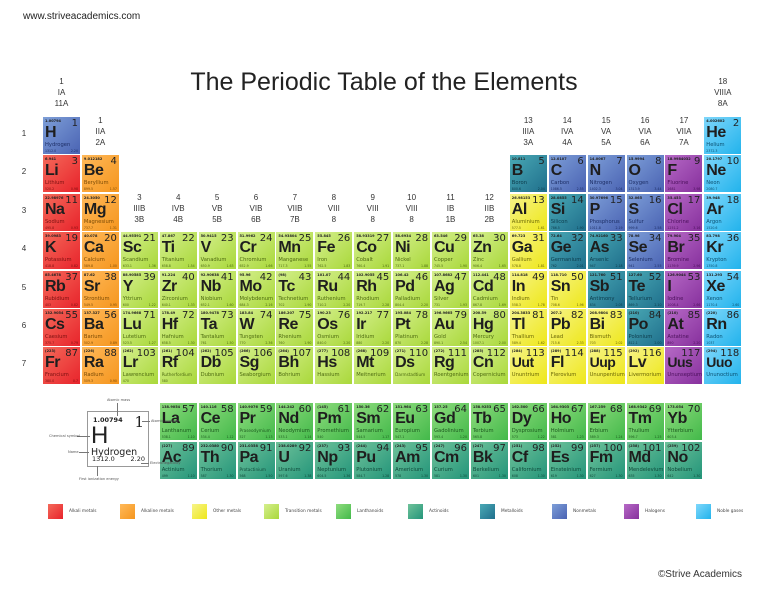 The height and width of the screenshot is (593, 768). What do you see at coordinates (178, 327) in the screenshot?
I see `element-hafnium: 178.49 72 Hf Hafnium 658.5 1.30` at bounding box center [178, 327].